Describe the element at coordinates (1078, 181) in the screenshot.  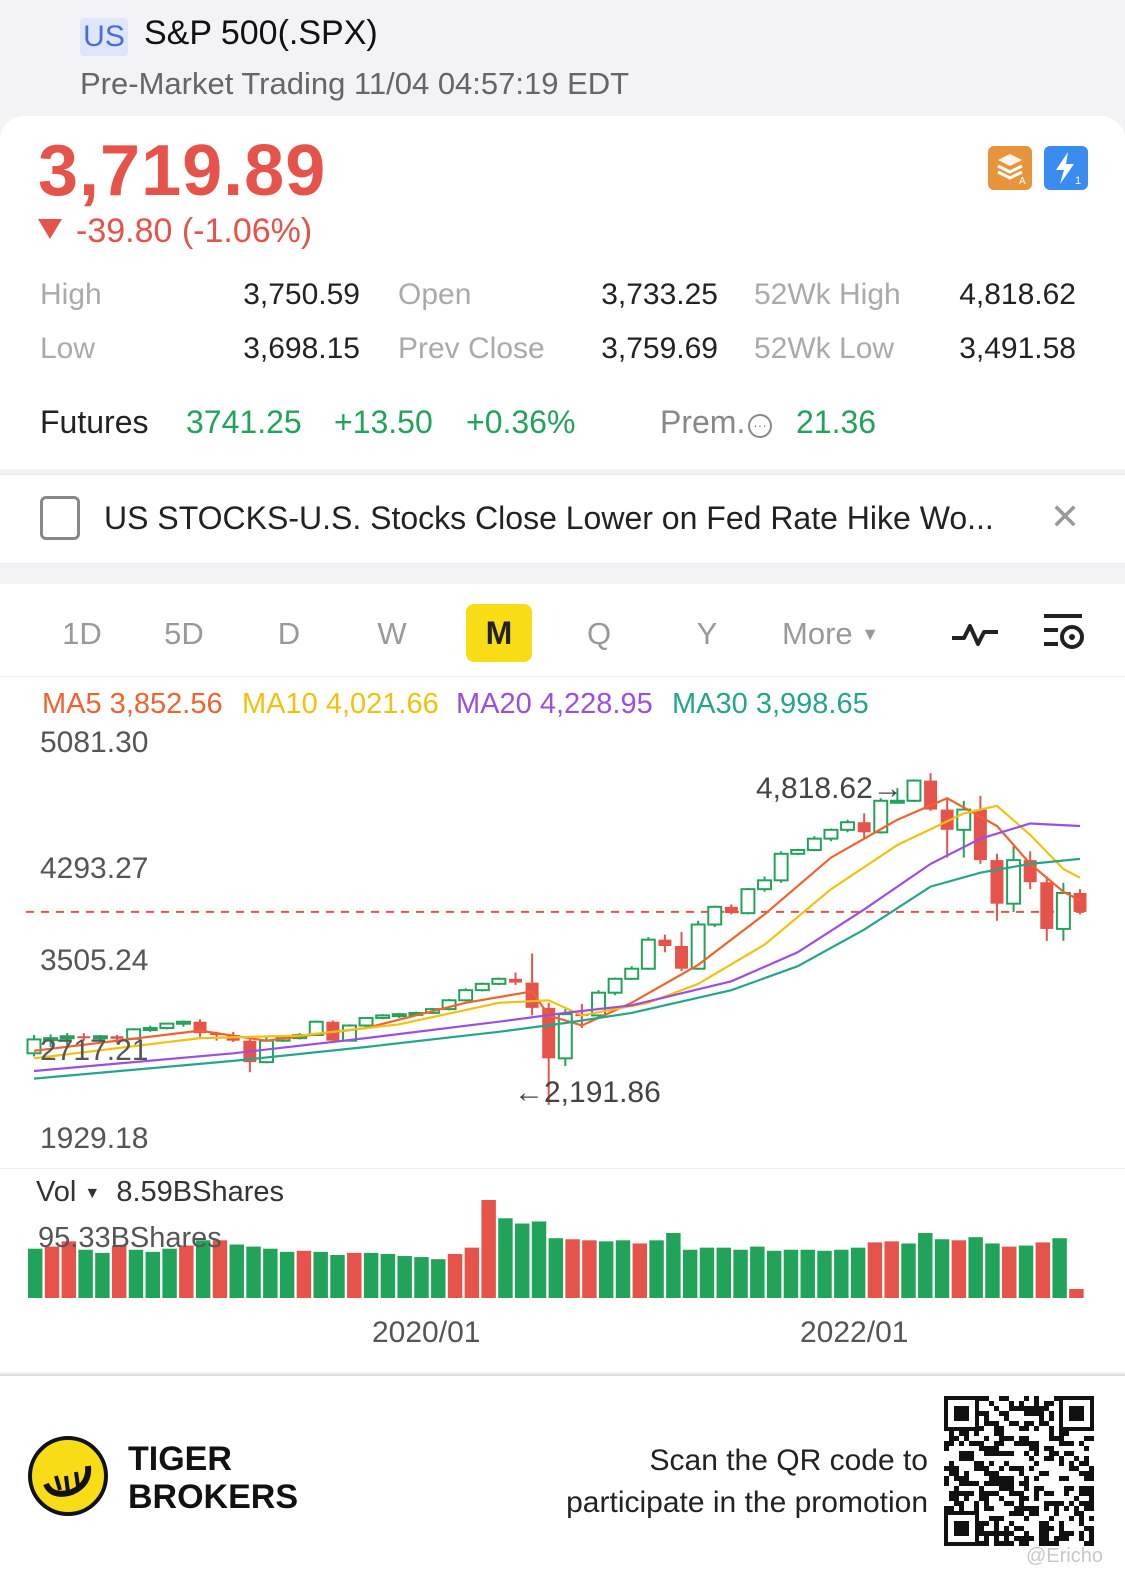
I see `svg-text: 1` at that location.